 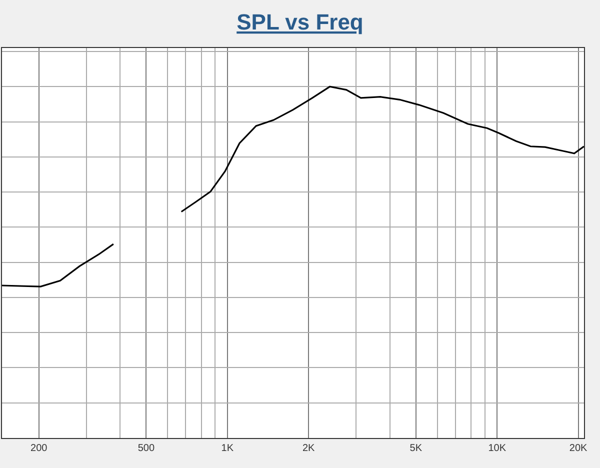 What do you see at coordinates (309, 448) in the screenshot?
I see `x-tick-label: 2K` at bounding box center [309, 448].